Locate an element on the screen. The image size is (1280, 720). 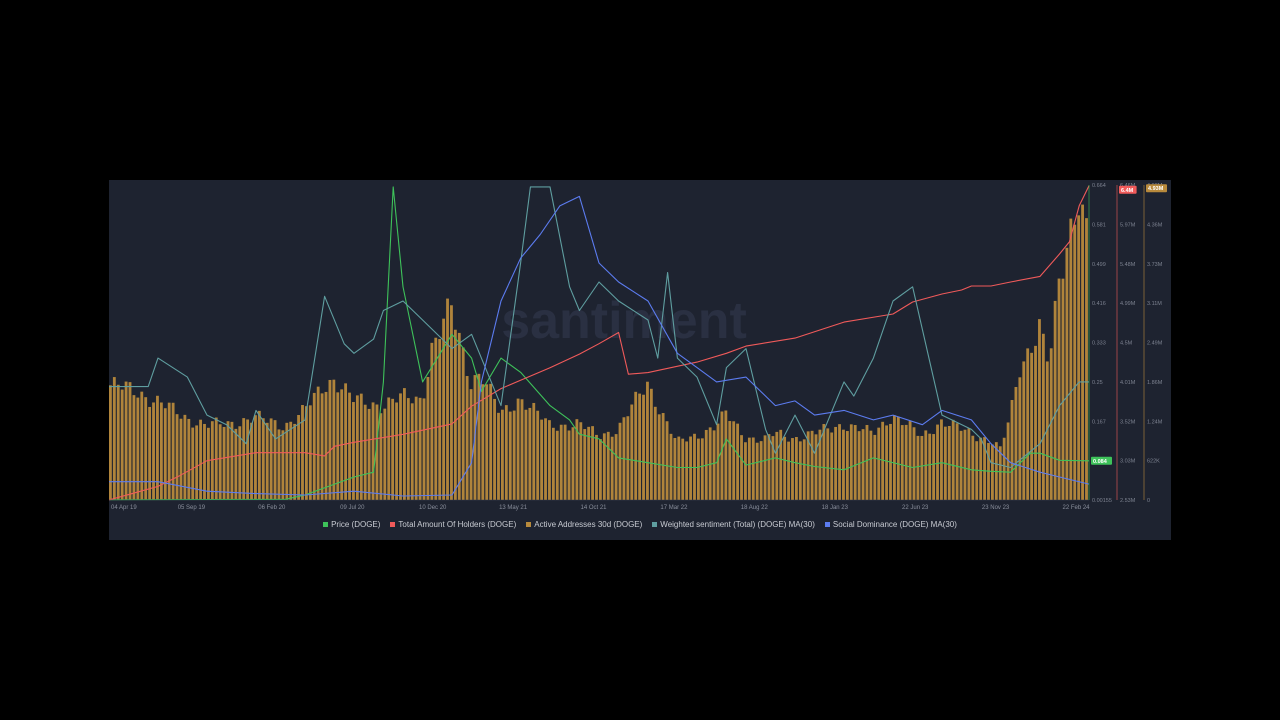
x-tick-label: 18 Aug 22 is located at coordinates (755, 508).